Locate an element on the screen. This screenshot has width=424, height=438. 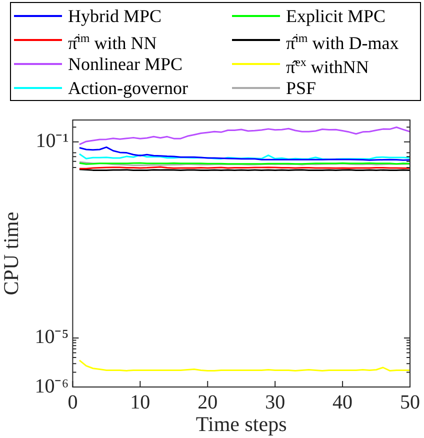
x-tick-label: 30 is located at coordinates (275, 402).